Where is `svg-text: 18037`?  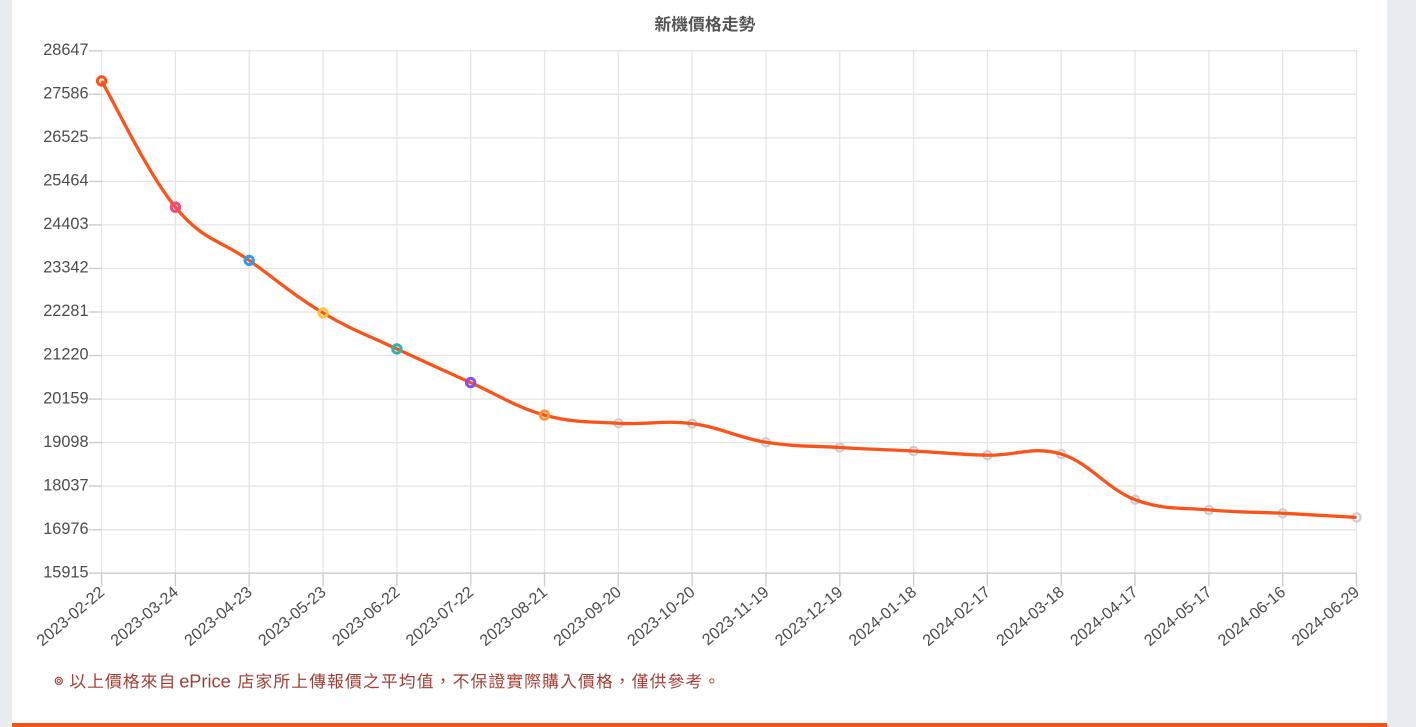 svg-text: 18037 is located at coordinates (65, 485).